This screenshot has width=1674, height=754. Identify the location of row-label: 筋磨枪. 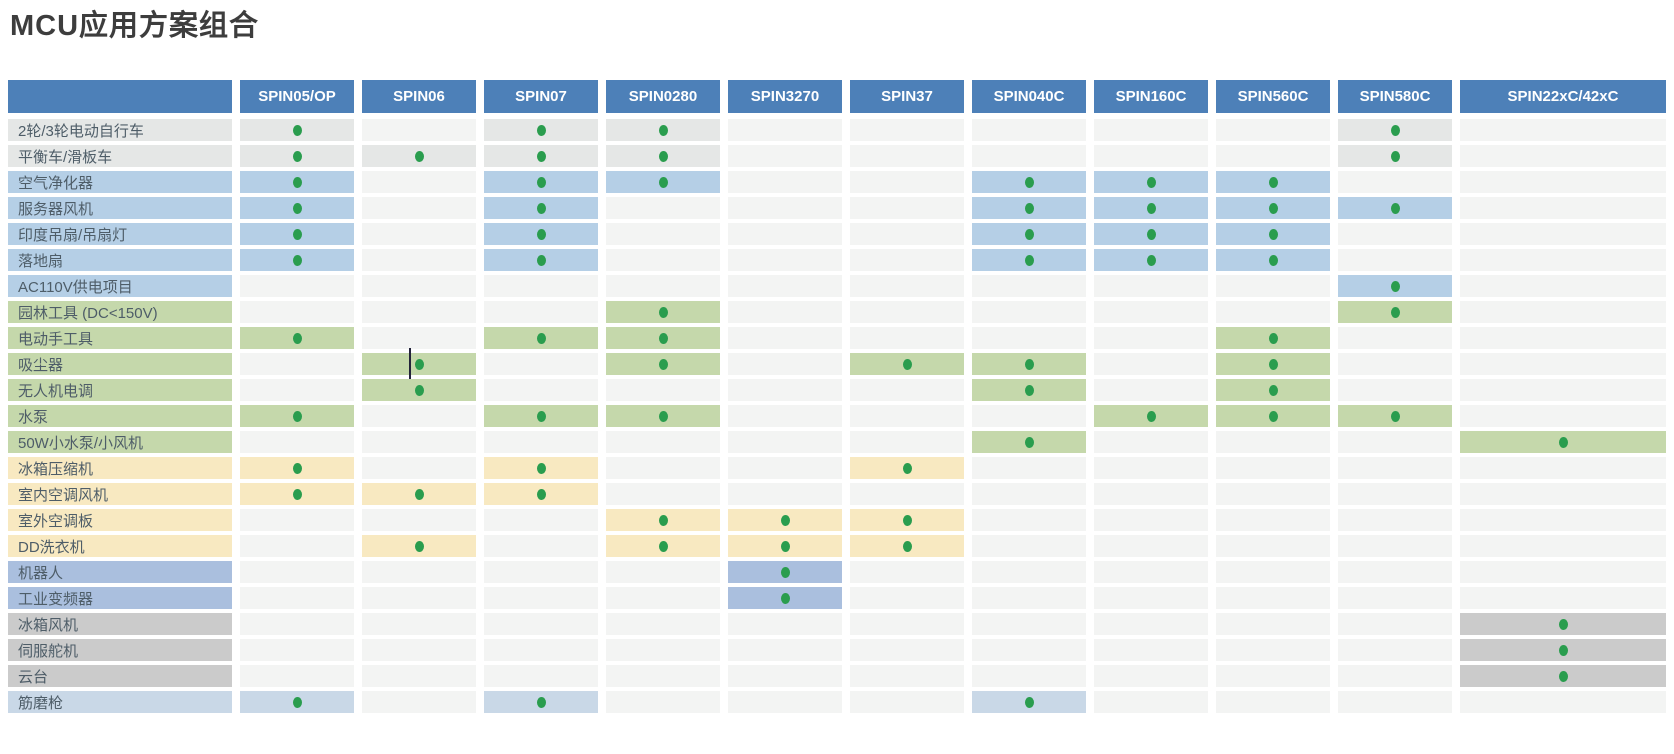
(120, 702).